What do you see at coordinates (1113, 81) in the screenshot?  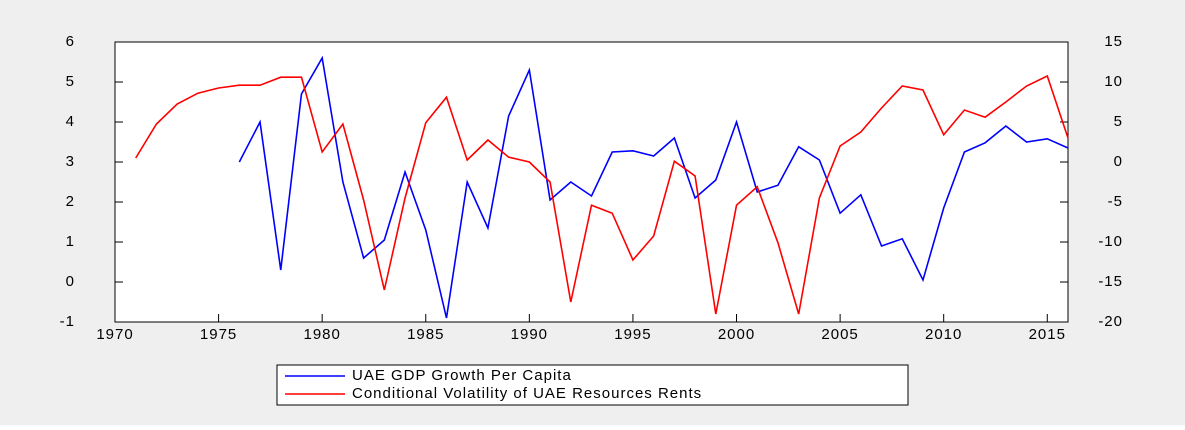 I see `y2-tick-label: 10` at bounding box center [1113, 81].